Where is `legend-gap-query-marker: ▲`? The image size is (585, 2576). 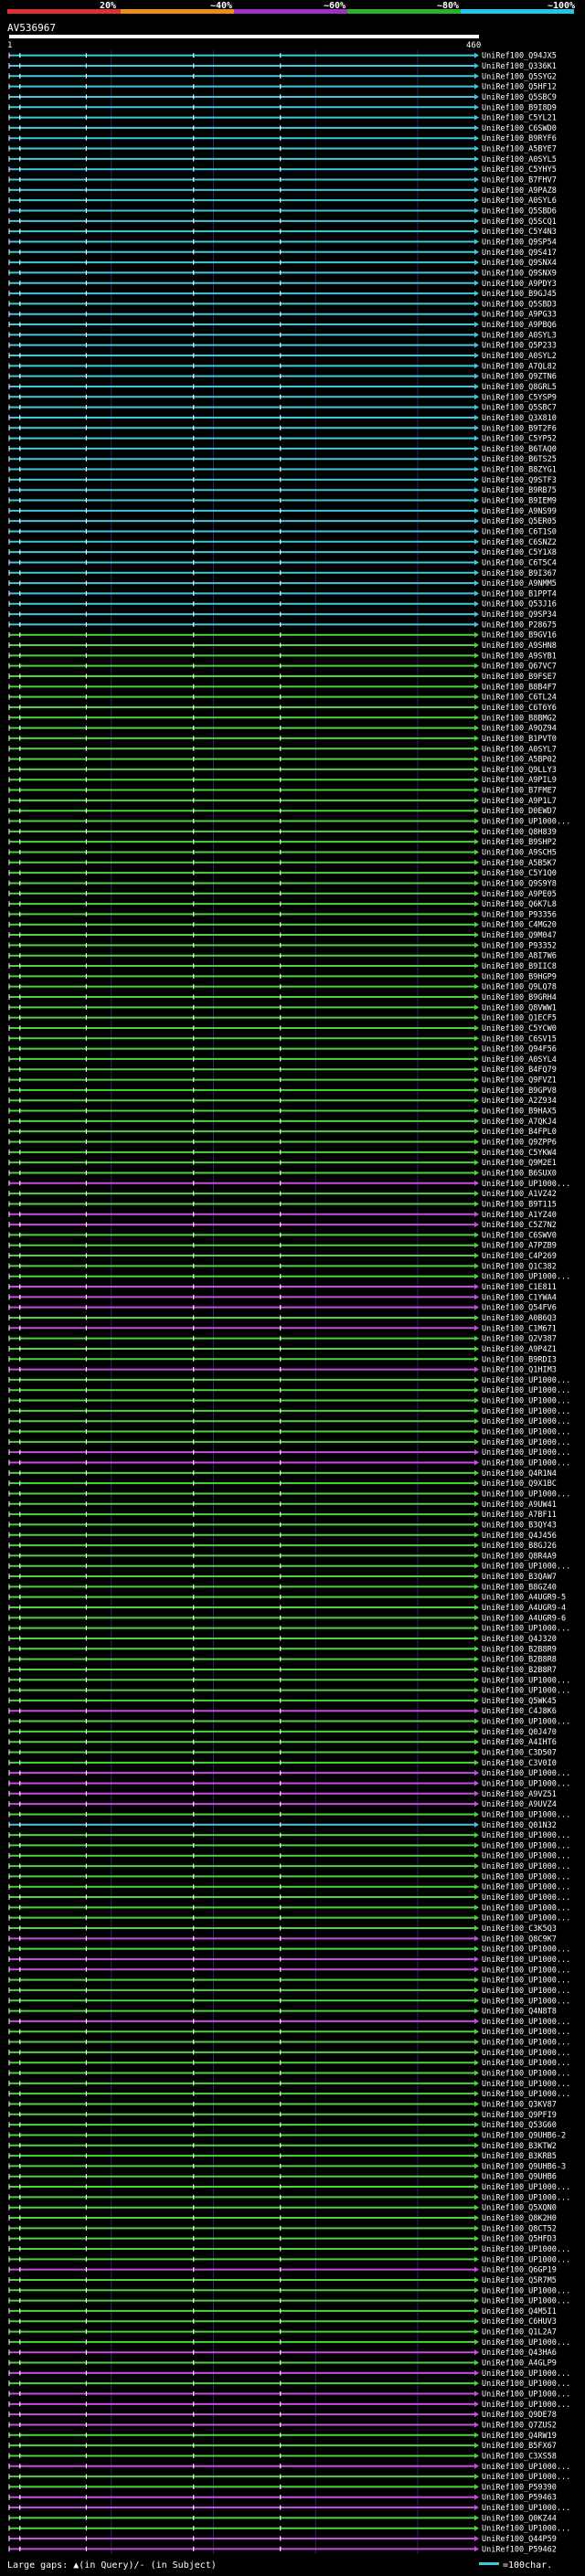
legend-gap-query-marker: ▲ is located at coordinates (76, 2565).